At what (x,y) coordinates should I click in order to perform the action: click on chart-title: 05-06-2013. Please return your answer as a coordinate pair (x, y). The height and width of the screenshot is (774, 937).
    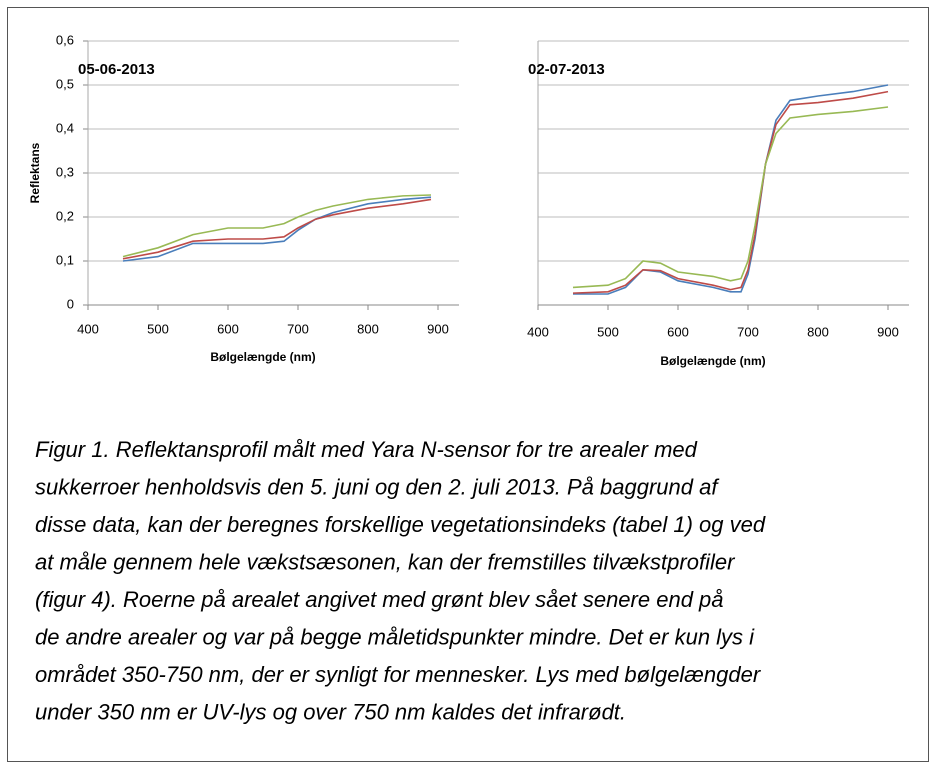
    Looking at the image, I should click on (116, 69).